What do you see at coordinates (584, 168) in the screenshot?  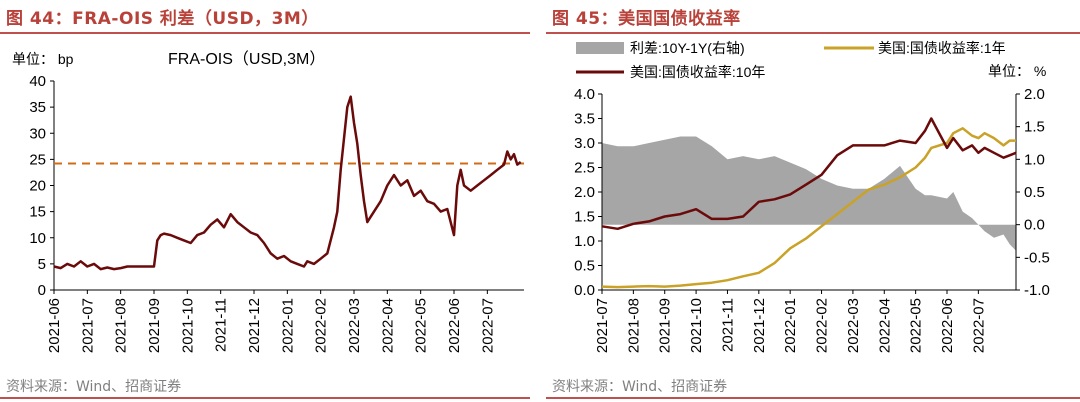 I see `right-left-y-tick-label: 2.5` at bounding box center [584, 168].